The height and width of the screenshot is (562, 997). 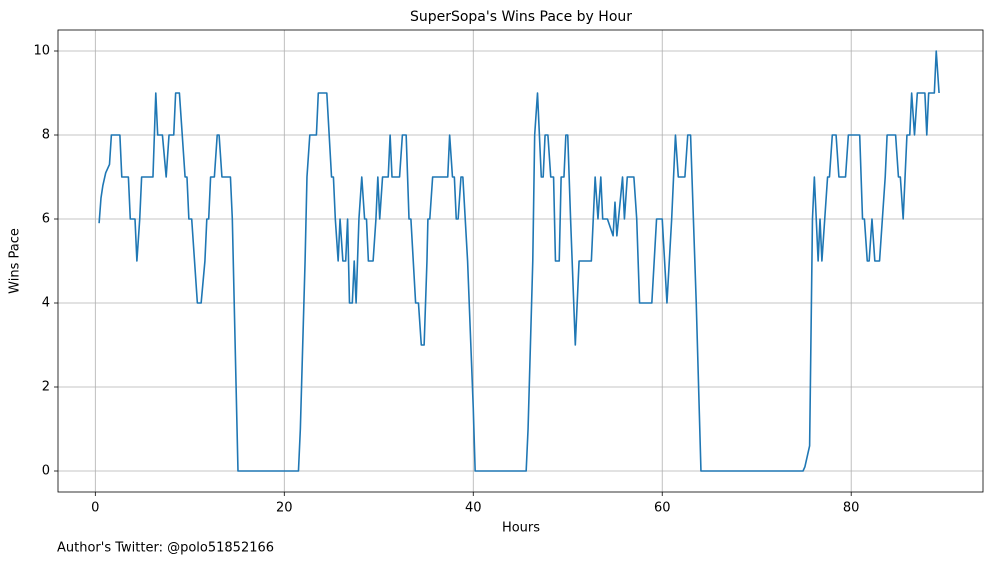 What do you see at coordinates (41, 51) in the screenshot?
I see `y-tick-label: 10` at bounding box center [41, 51].